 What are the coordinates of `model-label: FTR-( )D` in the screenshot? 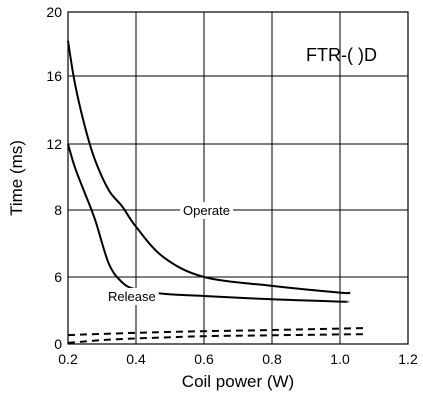 It's located at (341, 55).